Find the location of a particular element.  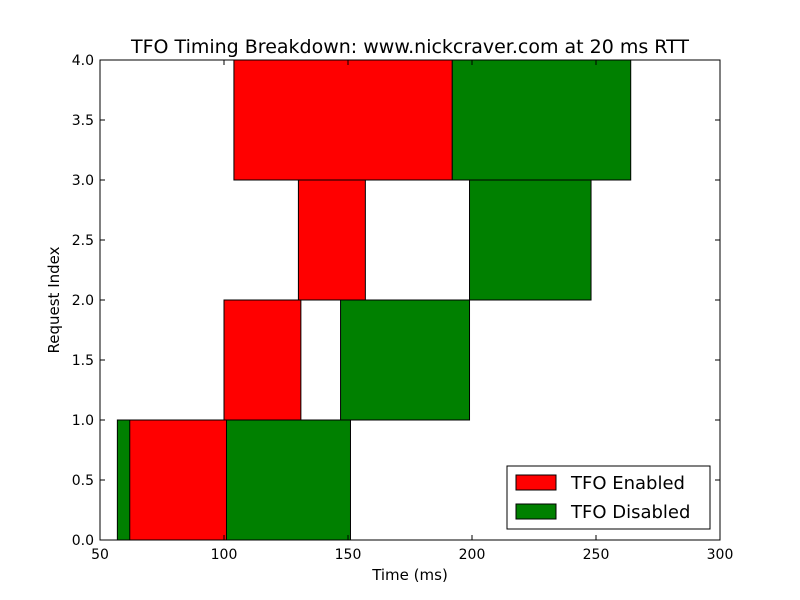

y-tick-label: 1.5 is located at coordinates (83, 361).